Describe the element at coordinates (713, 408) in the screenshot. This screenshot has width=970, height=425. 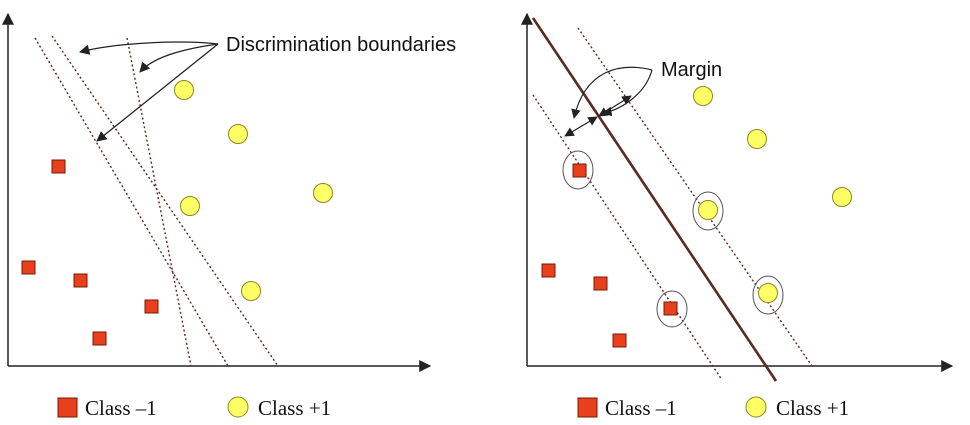
I see `right-legend: Class –1 Class +1` at that location.